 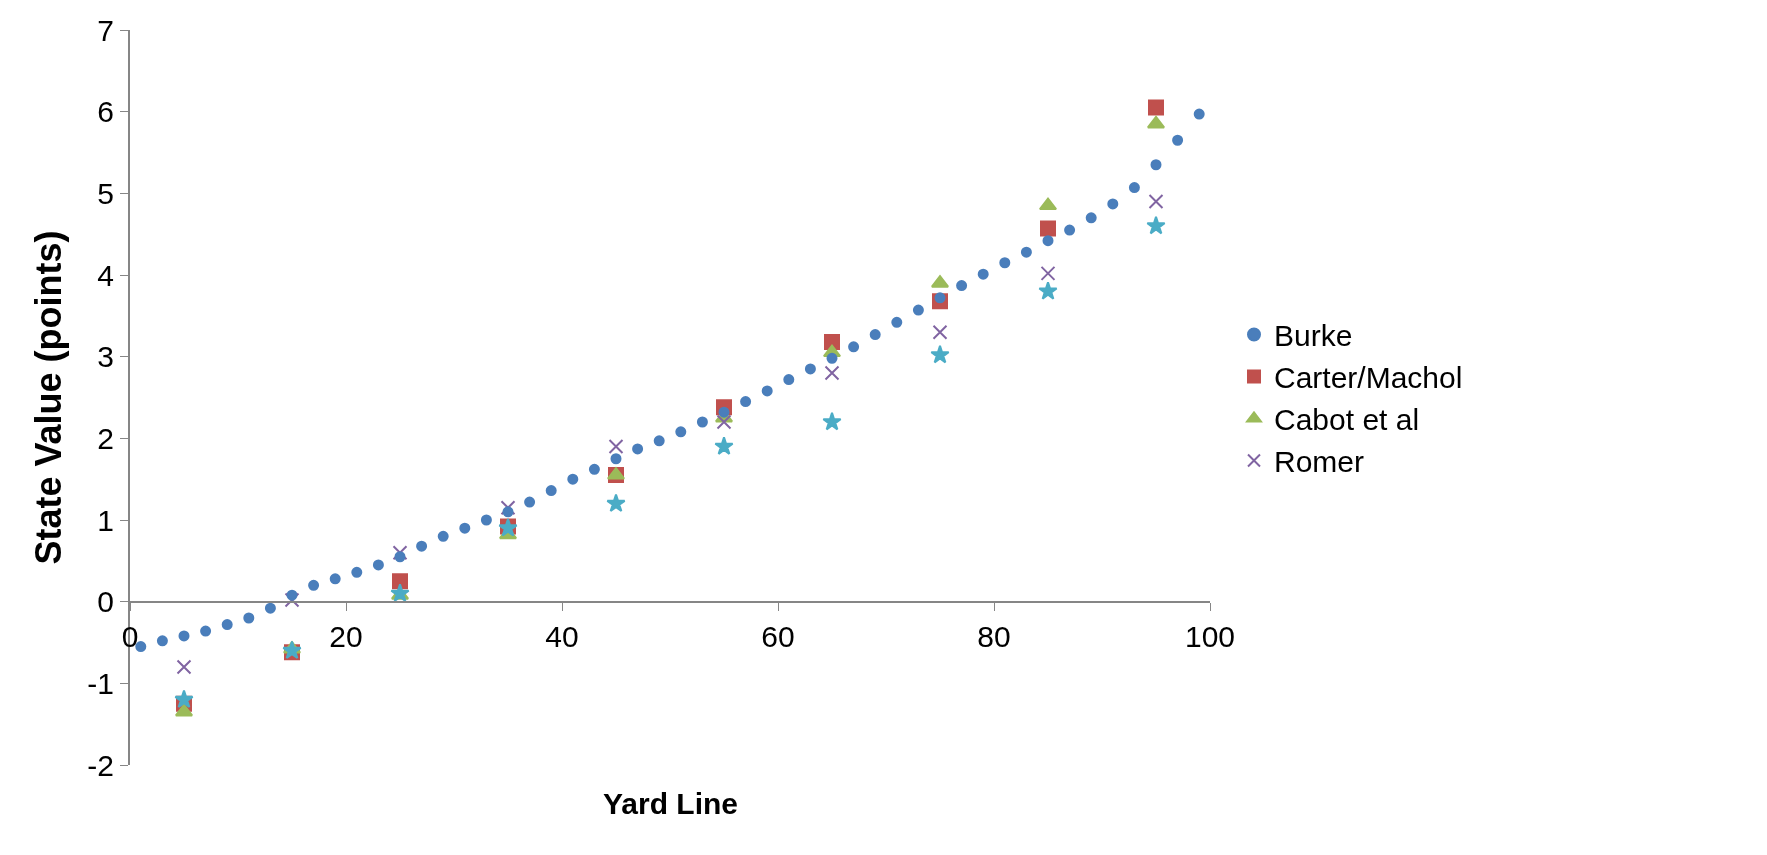 What do you see at coordinates (105, 30) in the screenshot?
I see `y-tick-label: 7` at bounding box center [105, 30].